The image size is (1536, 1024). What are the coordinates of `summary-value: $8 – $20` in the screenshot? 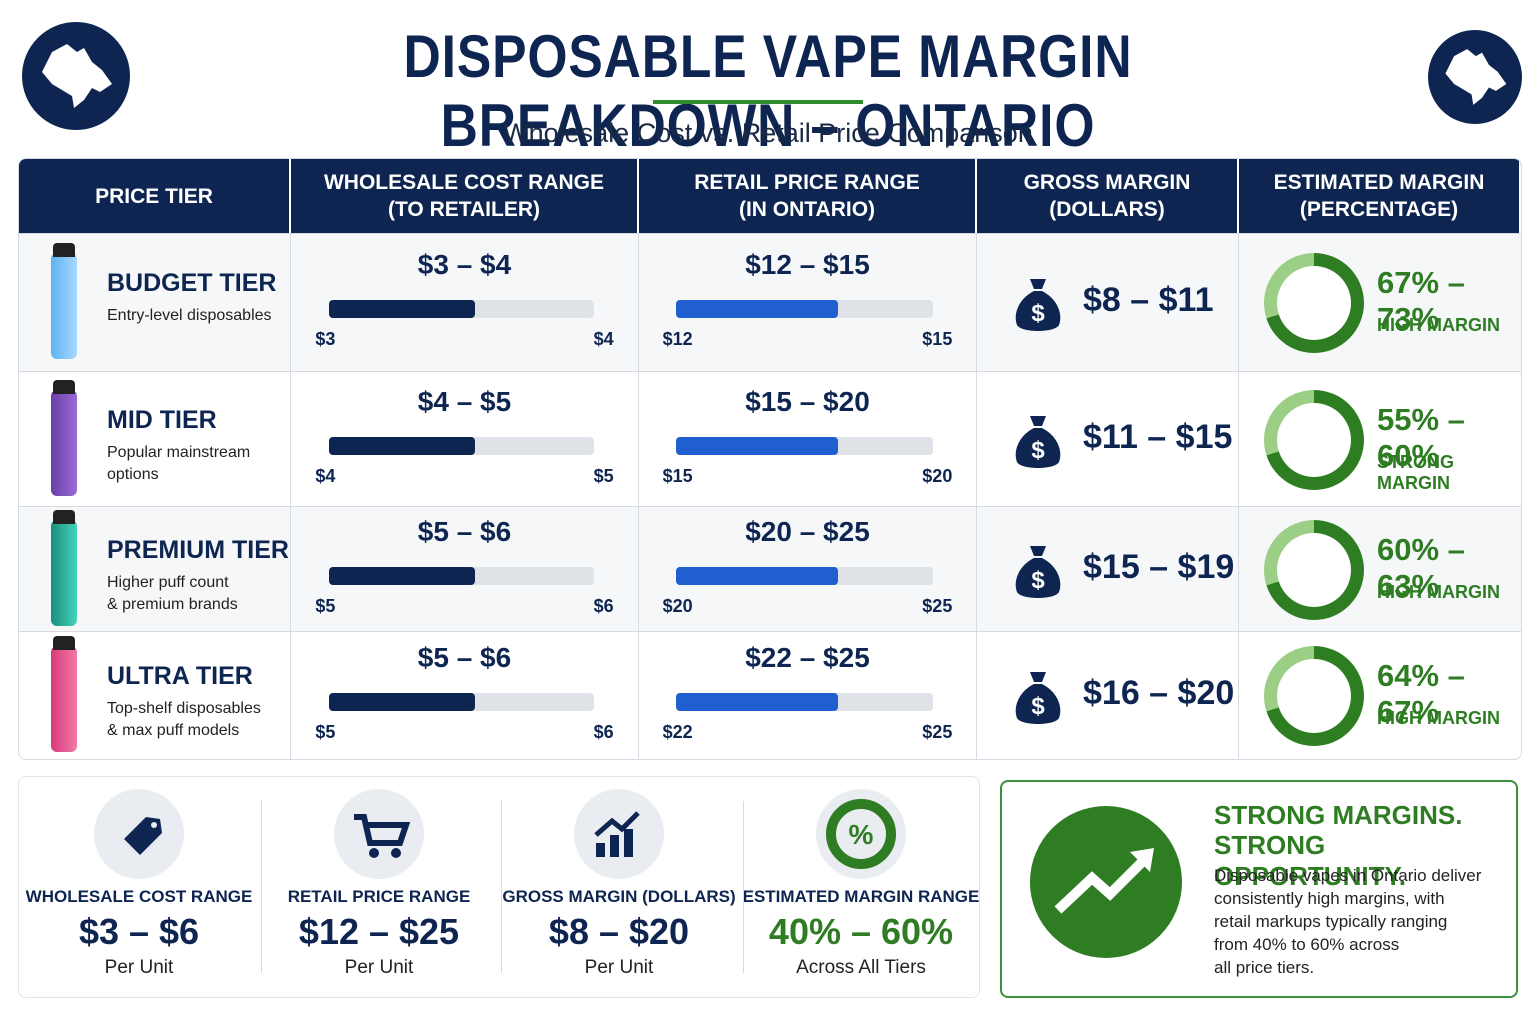 It's located at (619, 931).